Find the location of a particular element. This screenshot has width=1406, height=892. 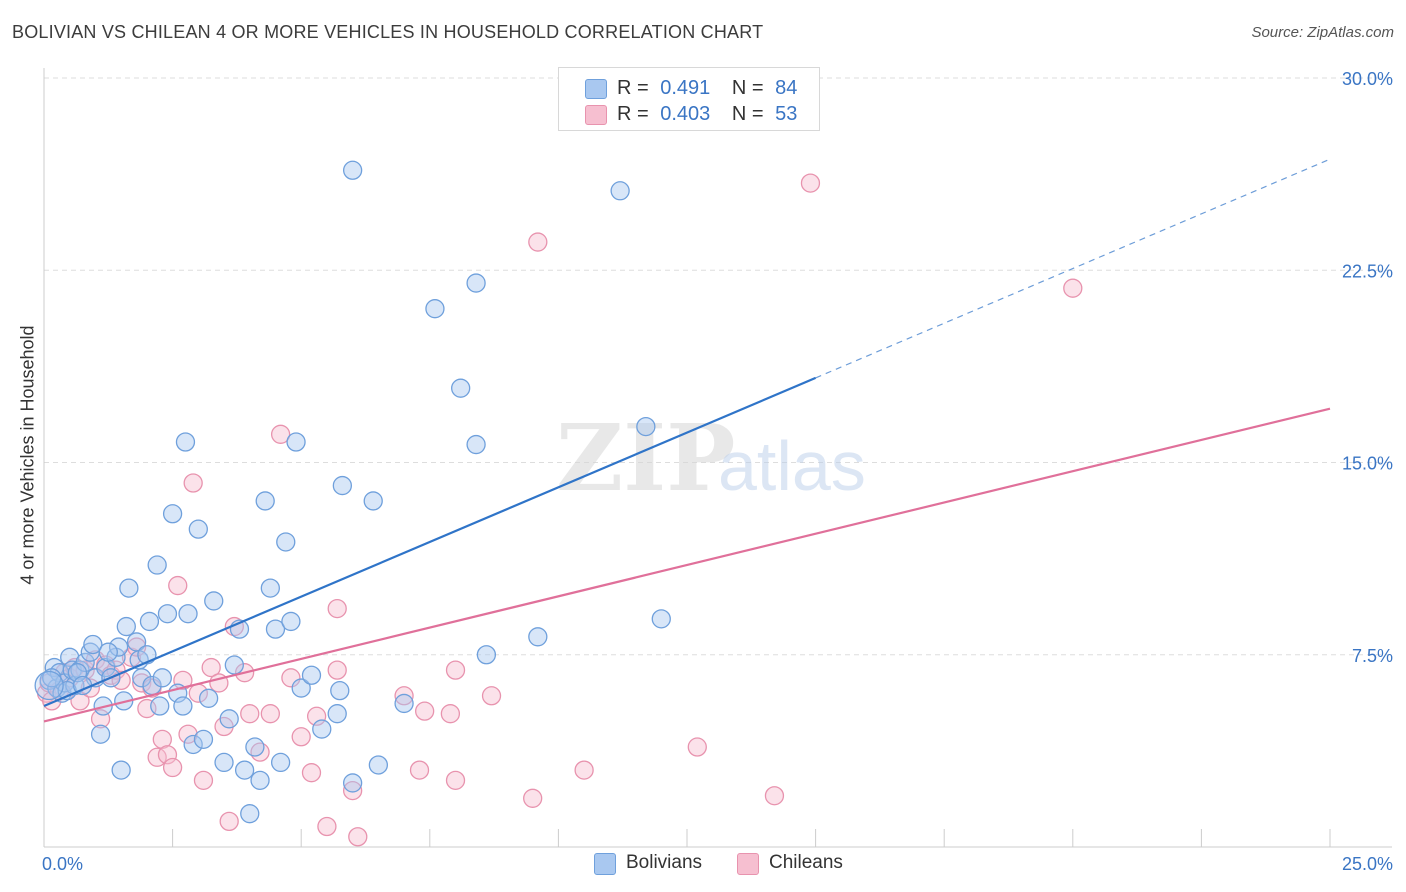

source-label: Source: ZipAtlas.com is located at coordinates (1322, 32).